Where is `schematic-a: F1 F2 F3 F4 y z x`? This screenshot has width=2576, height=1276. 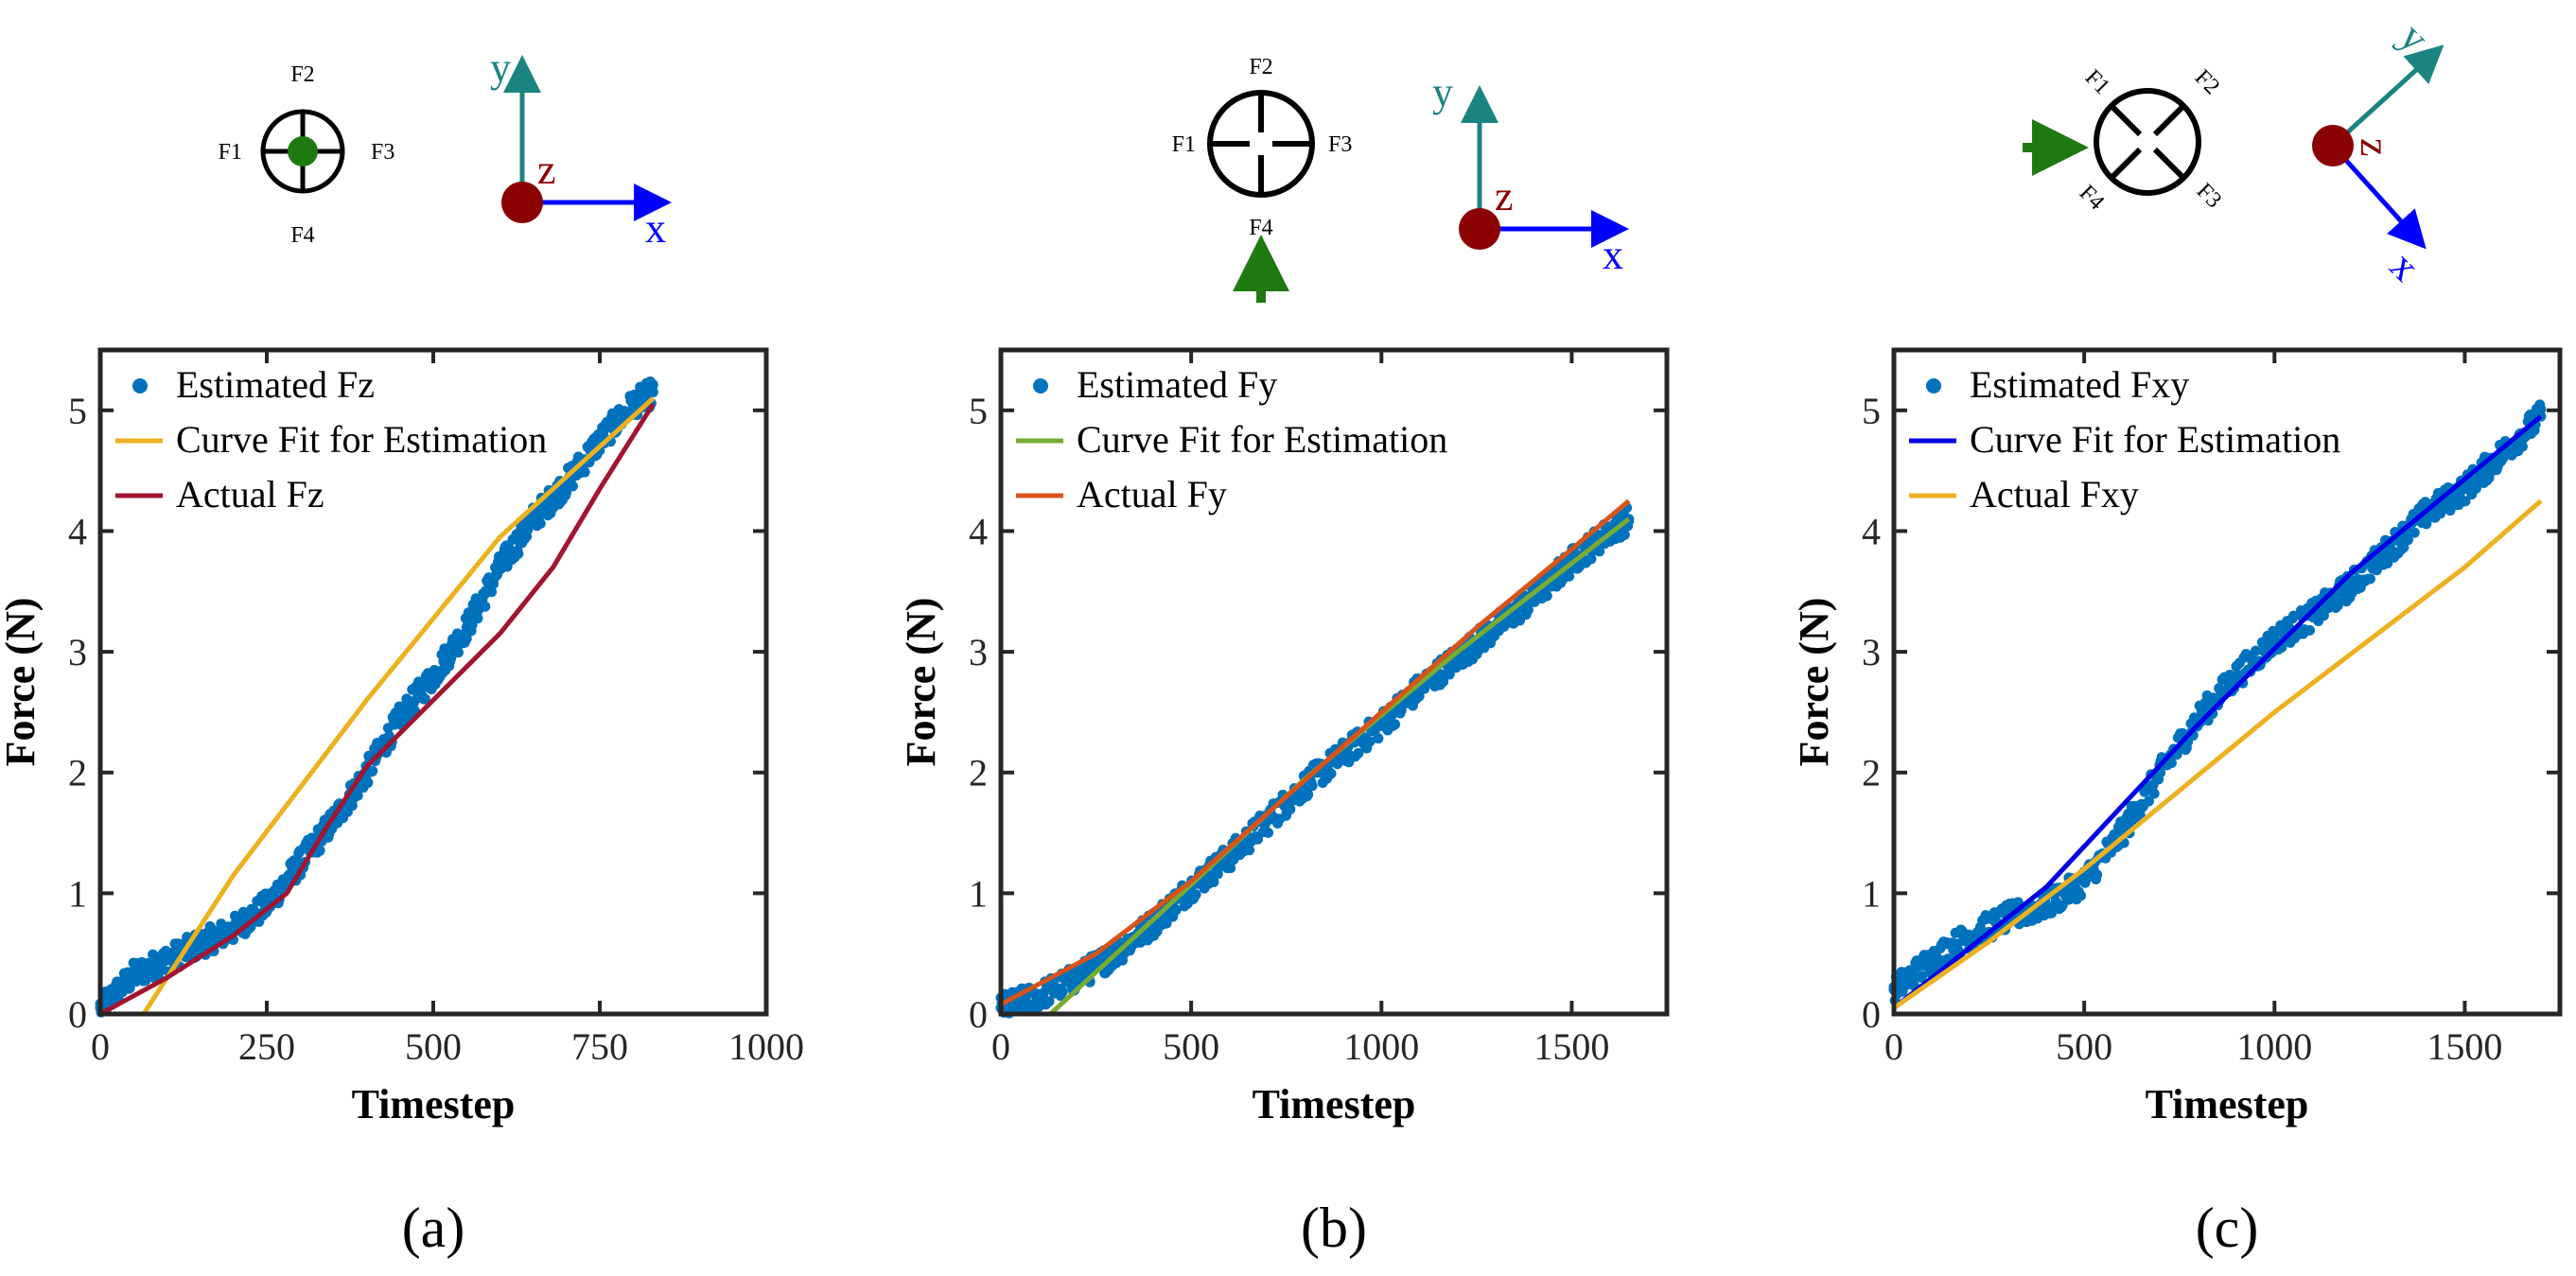 schematic-a: F1 F2 F3 F4 y z x is located at coordinates (446, 148).